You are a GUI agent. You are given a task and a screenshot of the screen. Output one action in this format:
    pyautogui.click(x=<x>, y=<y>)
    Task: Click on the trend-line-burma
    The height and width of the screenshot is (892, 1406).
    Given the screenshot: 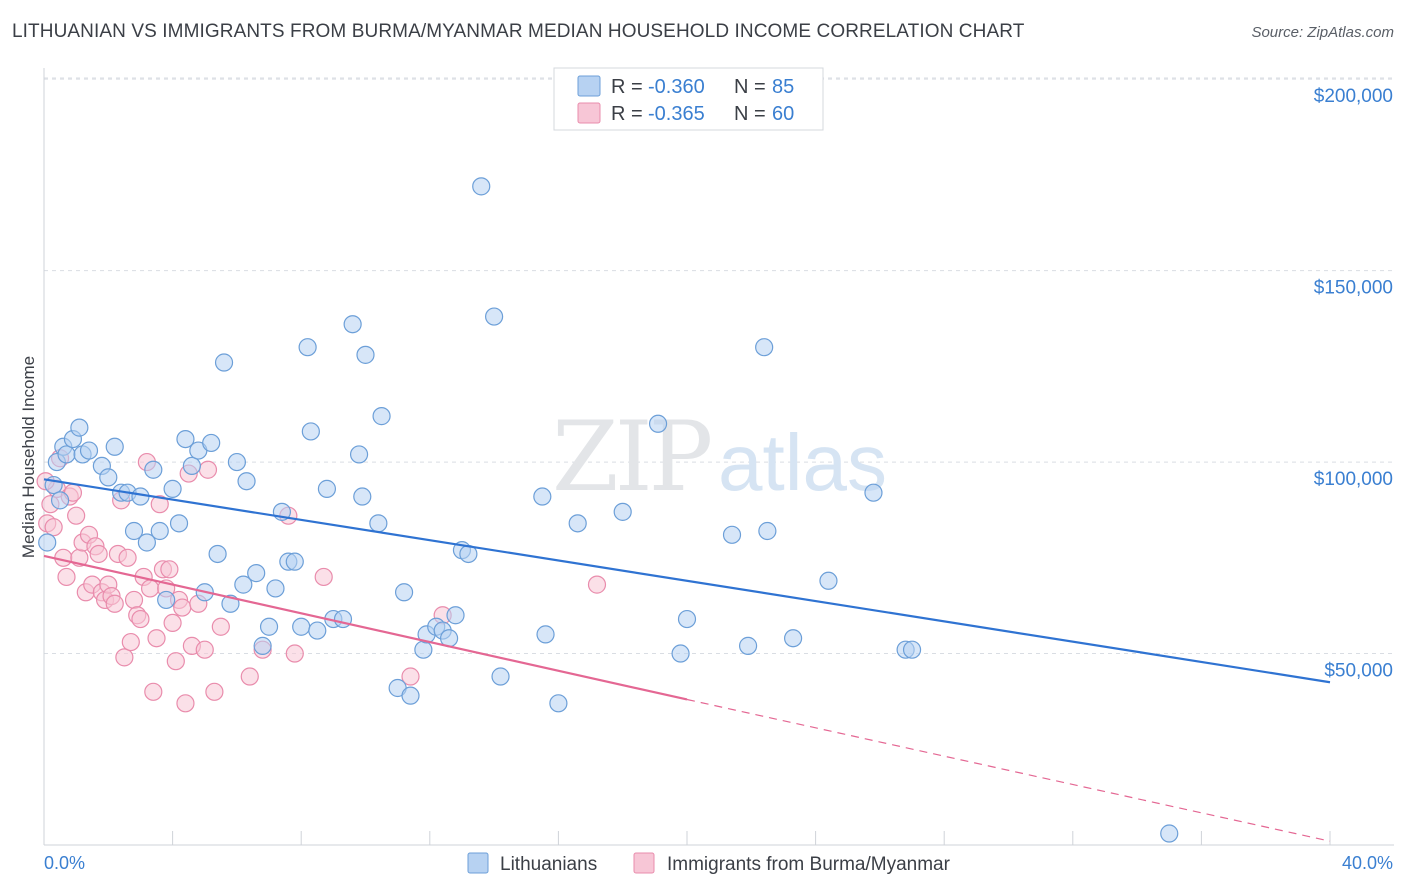 What is the action you would take?
    pyautogui.click(x=365, y=627)
    